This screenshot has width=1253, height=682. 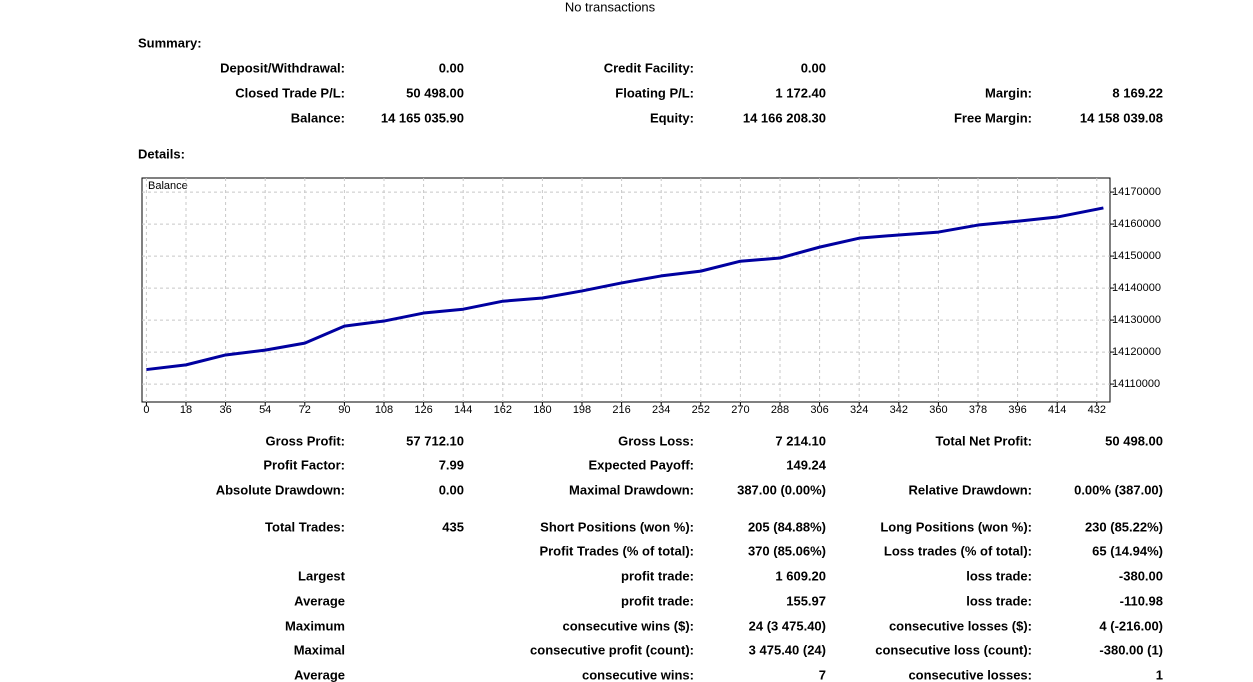 What do you see at coordinates (453, 526) in the screenshot?
I see `field-value: 435` at bounding box center [453, 526].